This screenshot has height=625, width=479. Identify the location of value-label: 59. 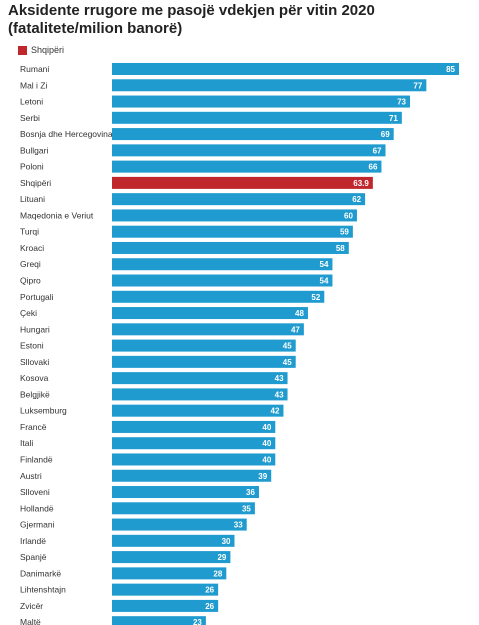
(344, 232).